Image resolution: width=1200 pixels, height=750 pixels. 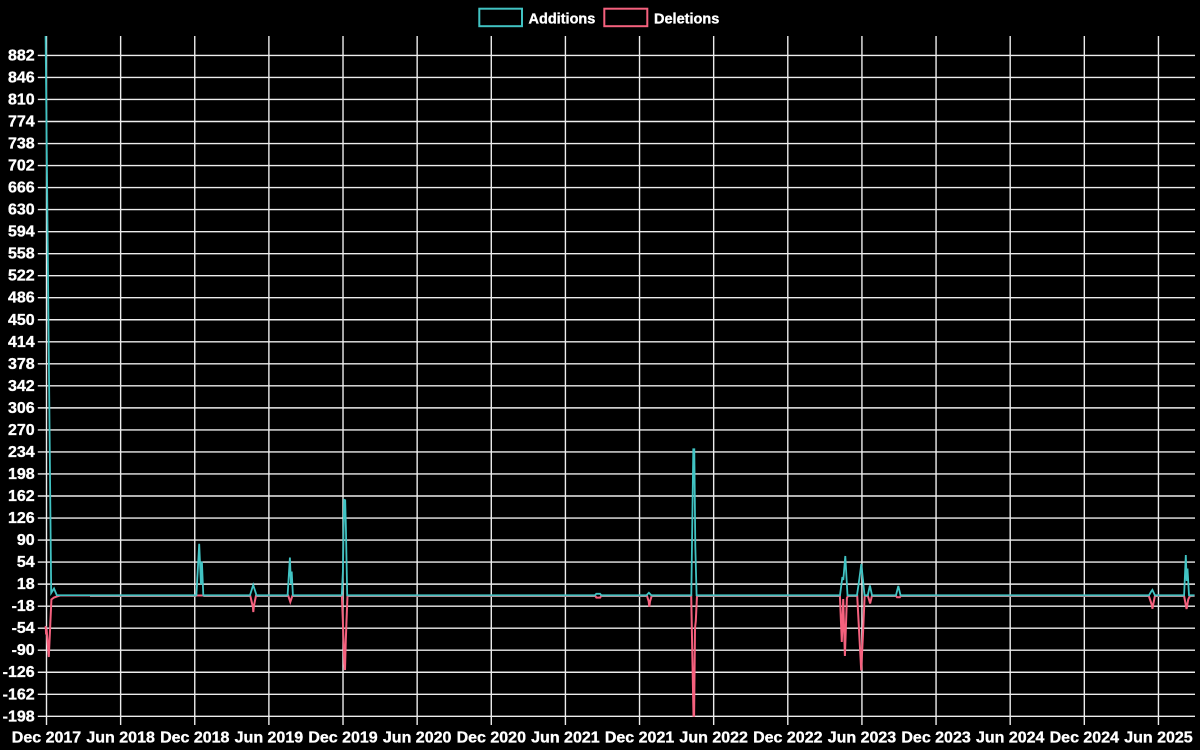 I want to click on svg-text: Jun 2022, so click(x=713, y=738).